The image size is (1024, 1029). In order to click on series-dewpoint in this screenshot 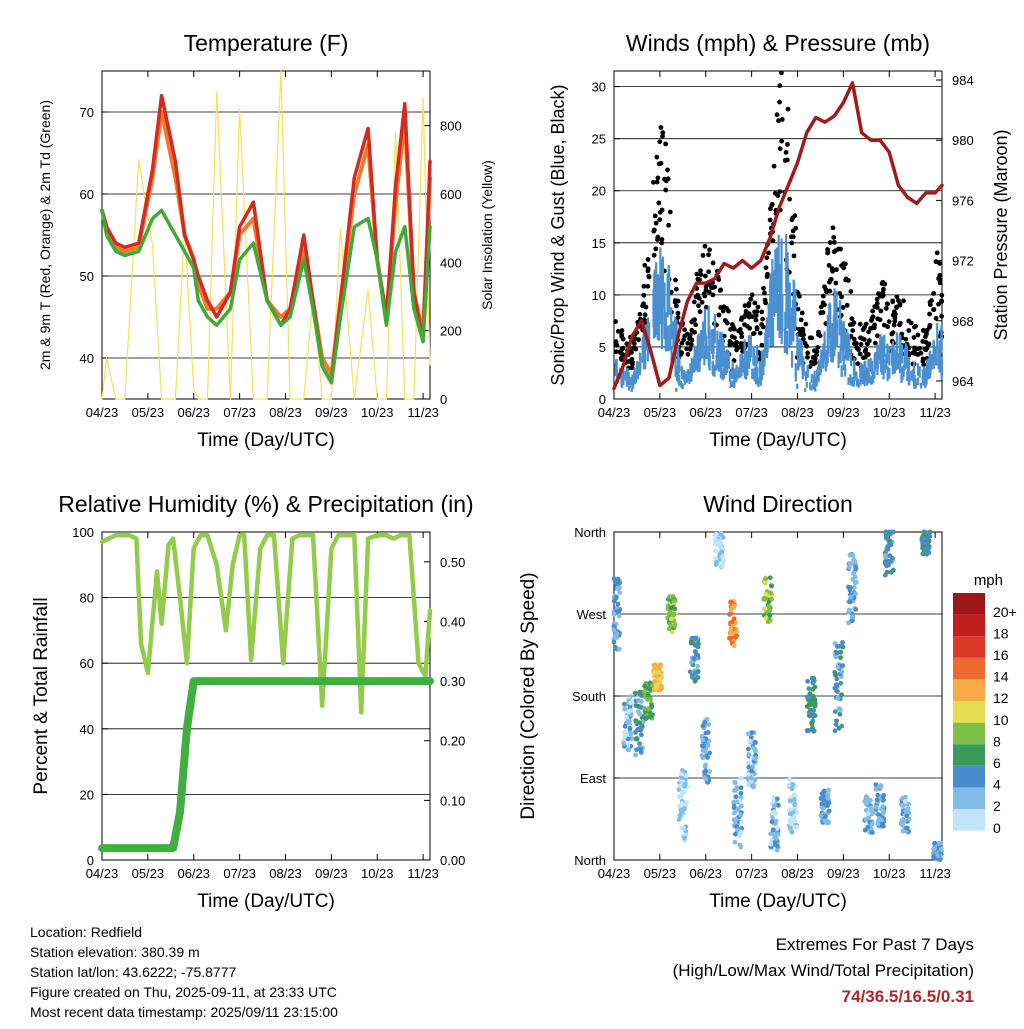, I will do `click(266, 296)`.